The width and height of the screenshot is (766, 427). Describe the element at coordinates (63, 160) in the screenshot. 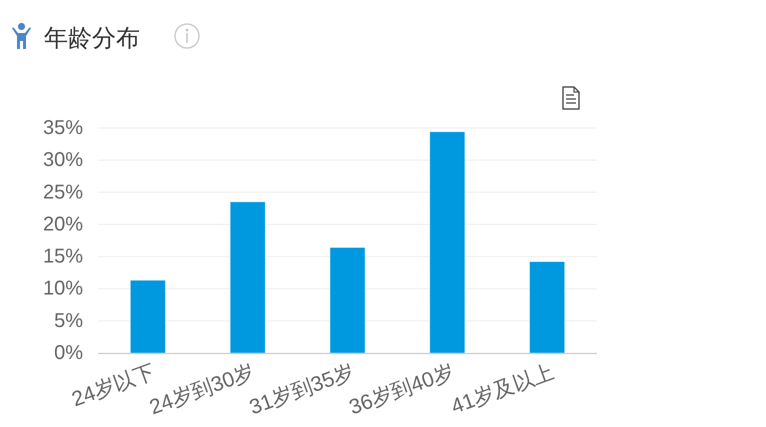

I see `y-tick-label: 30%` at that location.